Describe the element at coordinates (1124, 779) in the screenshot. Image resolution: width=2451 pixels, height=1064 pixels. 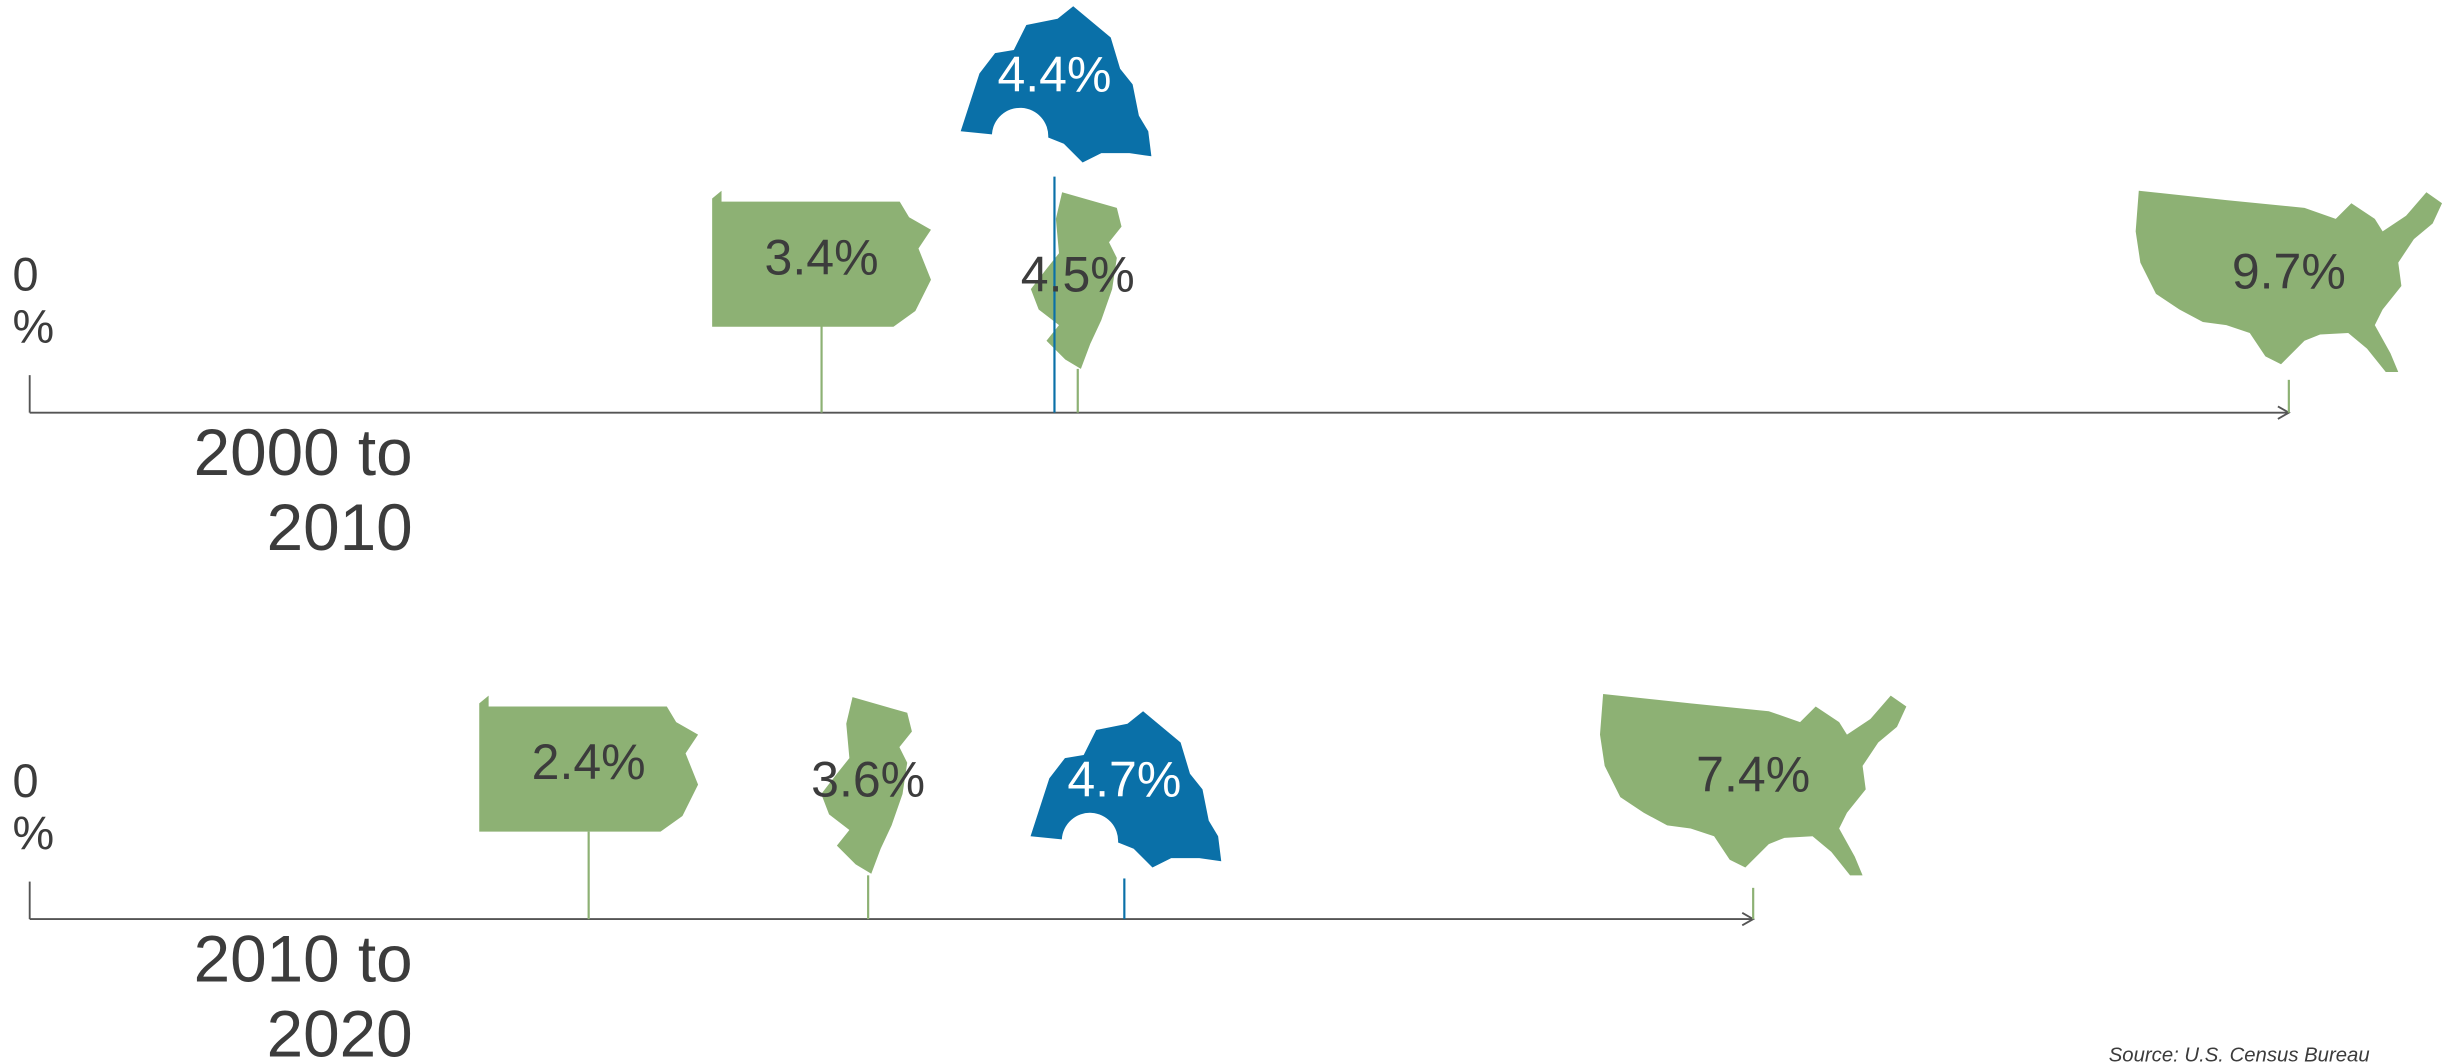
I see `value-label: 4.7%` at that location.